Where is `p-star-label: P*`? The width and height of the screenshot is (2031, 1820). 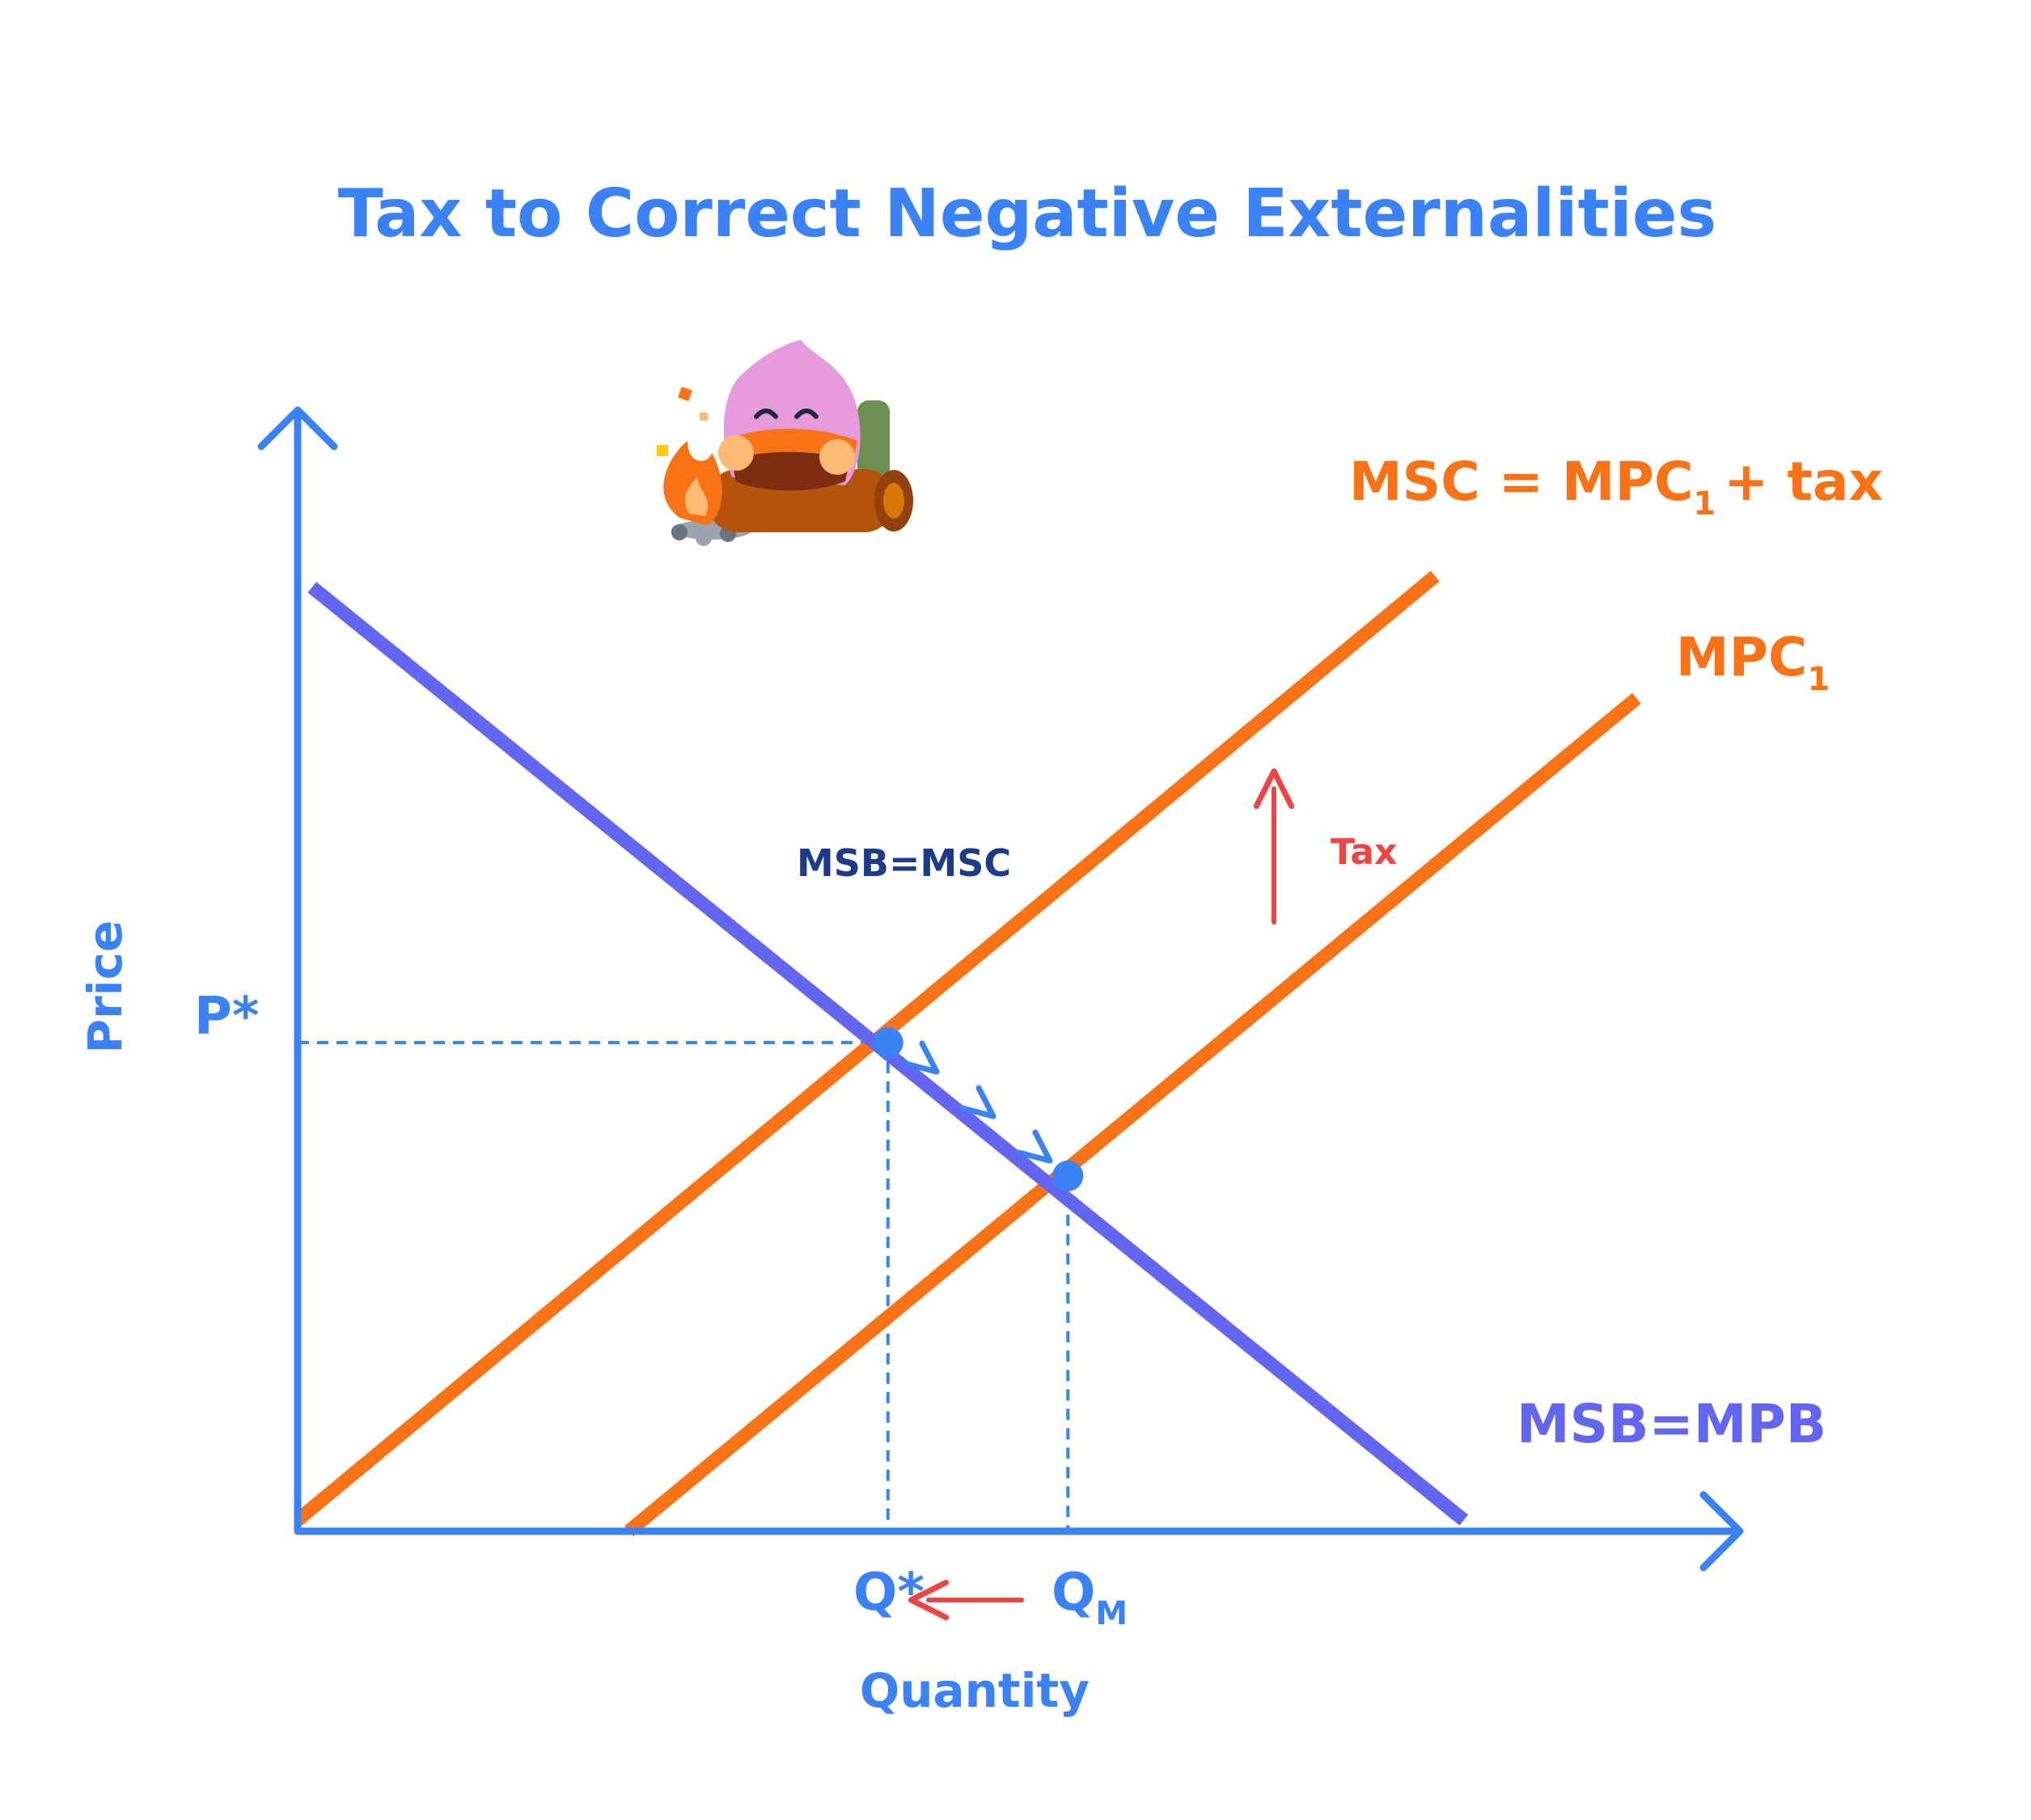 p-star-label: P* is located at coordinates (227, 1017).